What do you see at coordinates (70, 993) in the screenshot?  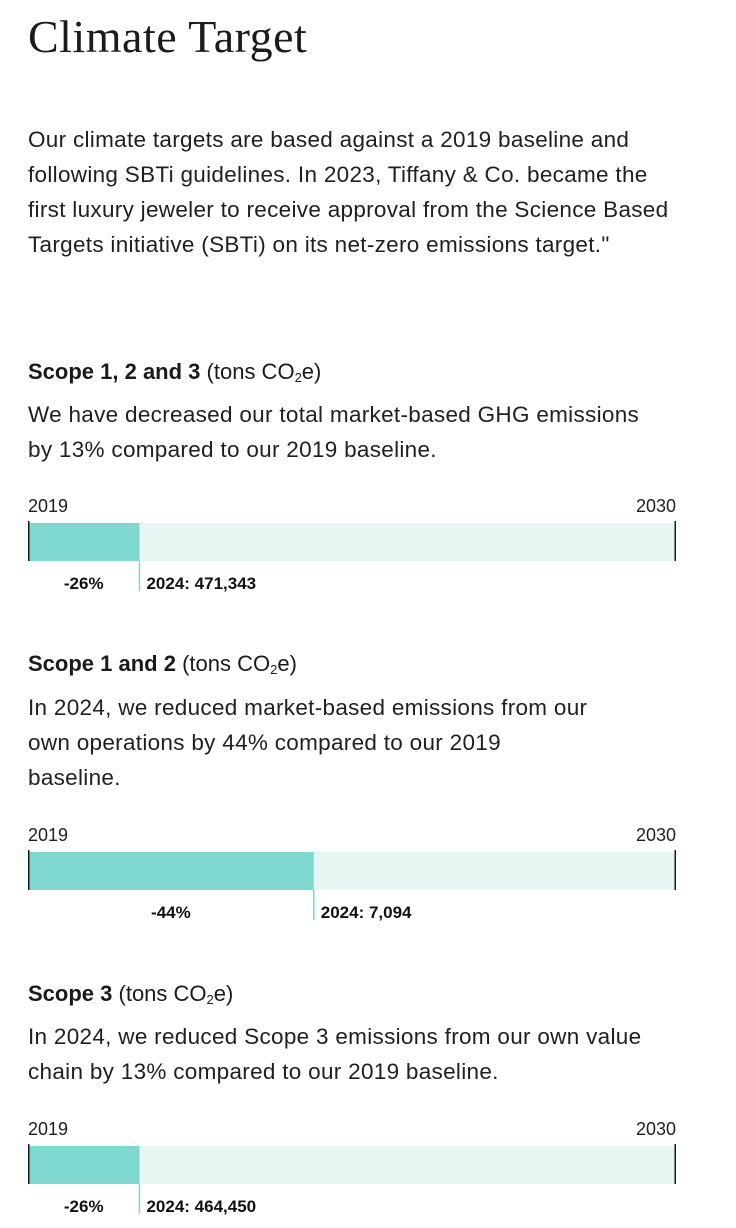 I see `scope-name: Scope 3` at bounding box center [70, 993].